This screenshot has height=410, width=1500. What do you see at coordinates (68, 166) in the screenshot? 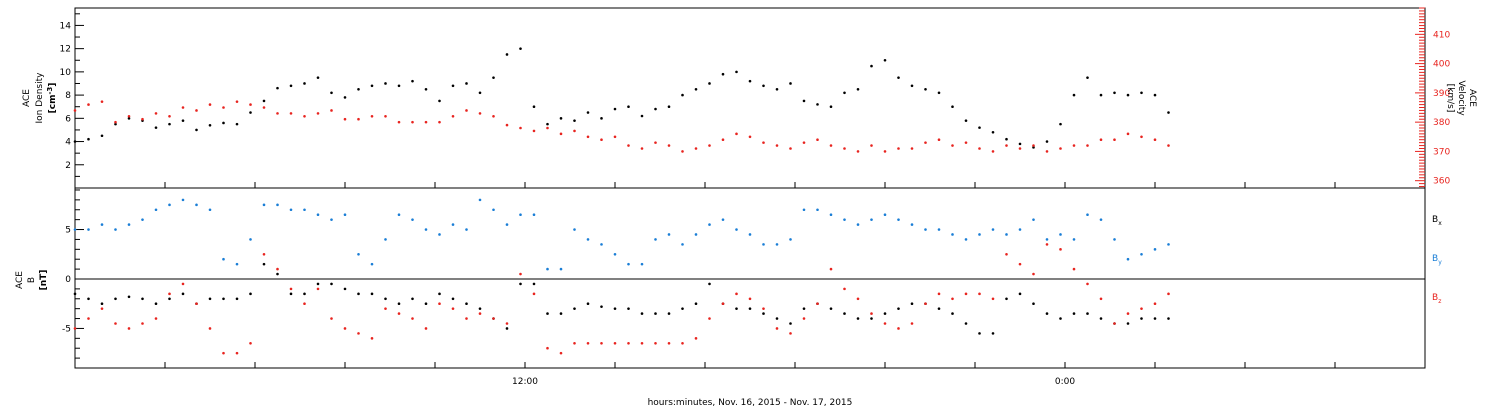
I see `density-tick-label: 2` at bounding box center [68, 166].